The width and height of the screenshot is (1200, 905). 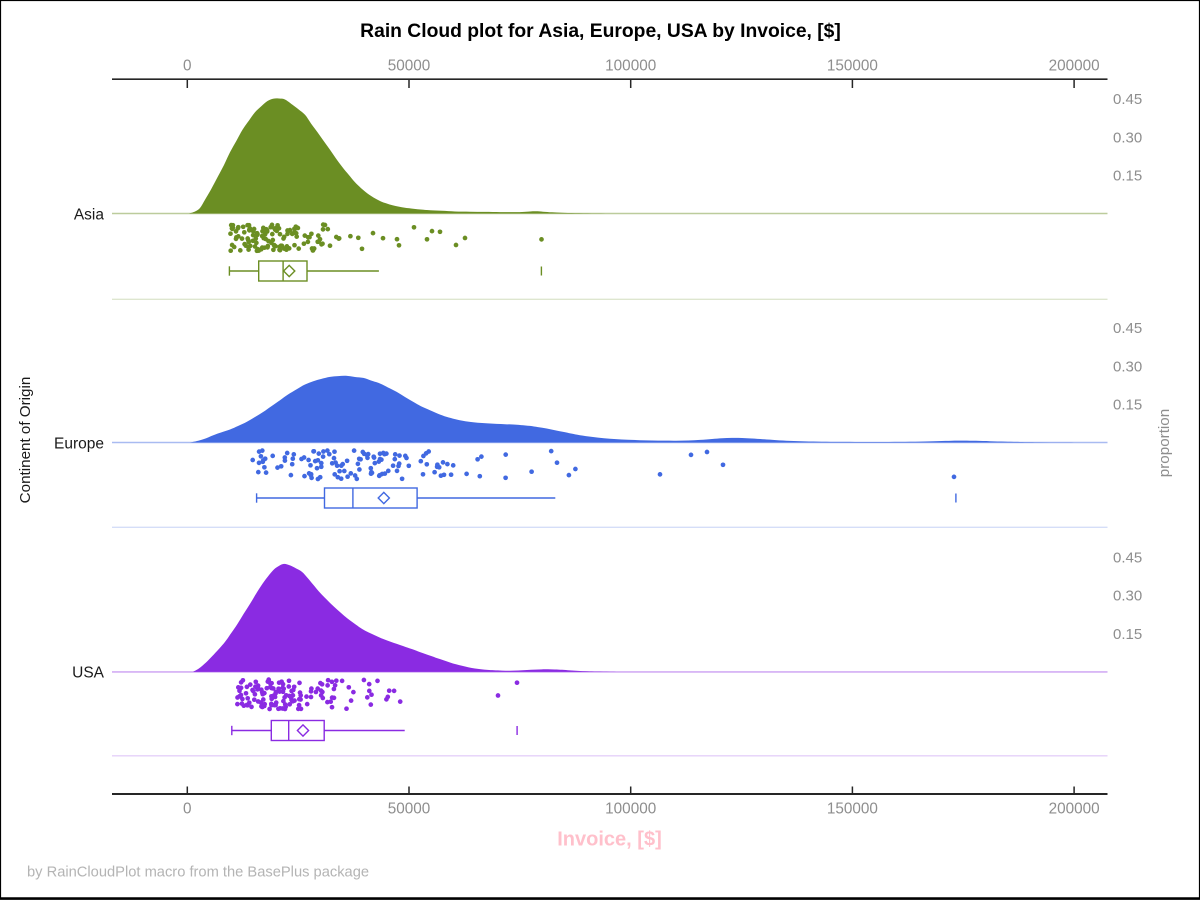 What do you see at coordinates (89, 214) in the screenshot?
I see `svg-text: Asia` at bounding box center [89, 214].